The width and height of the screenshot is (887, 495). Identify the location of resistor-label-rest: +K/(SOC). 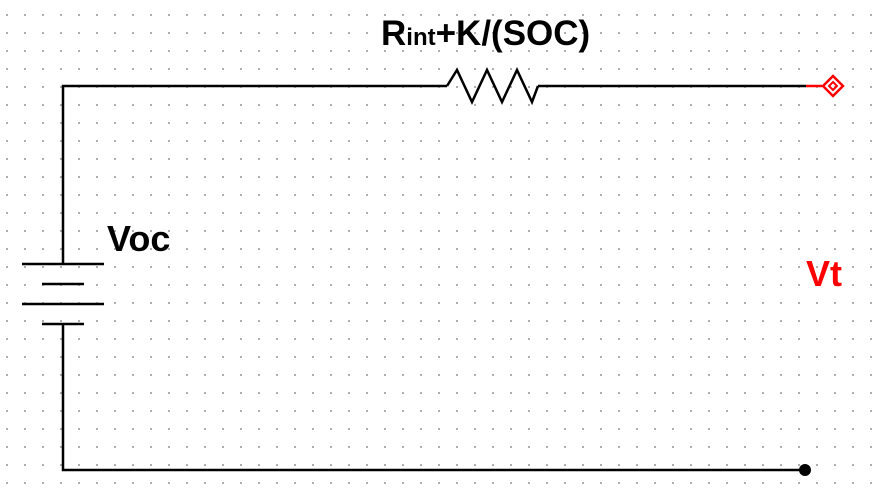
(513, 33).